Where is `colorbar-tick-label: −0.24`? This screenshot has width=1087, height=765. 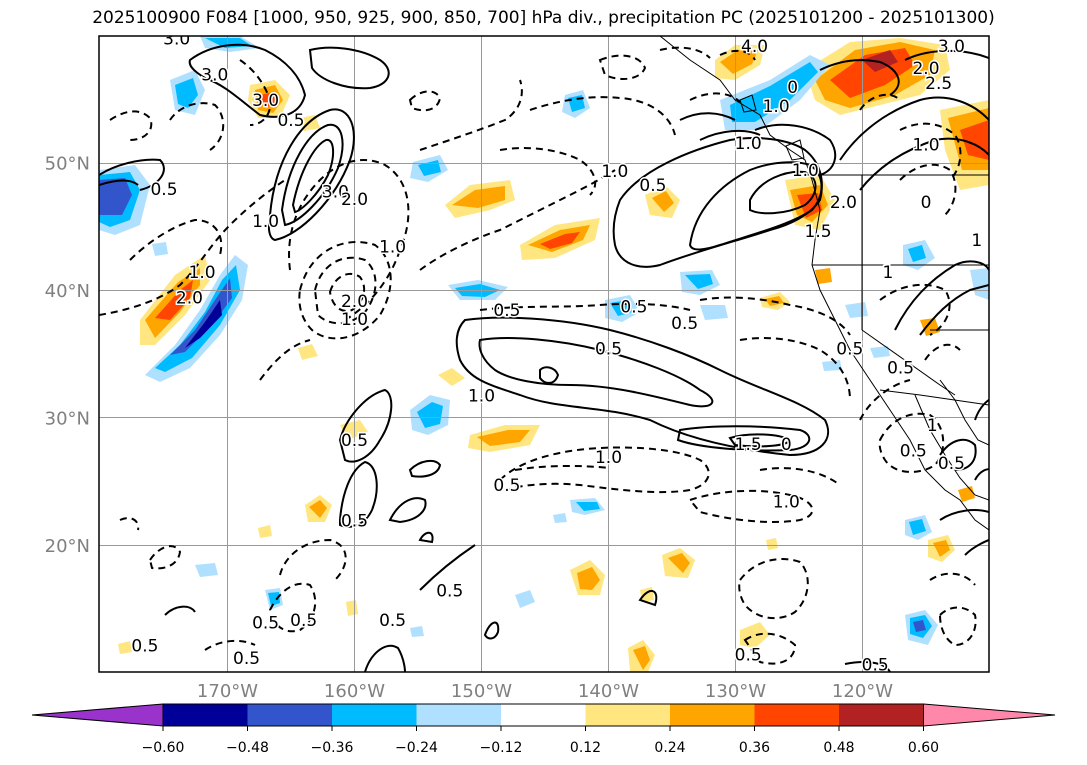 colorbar-tick-label: −0.24 is located at coordinates (416, 748).